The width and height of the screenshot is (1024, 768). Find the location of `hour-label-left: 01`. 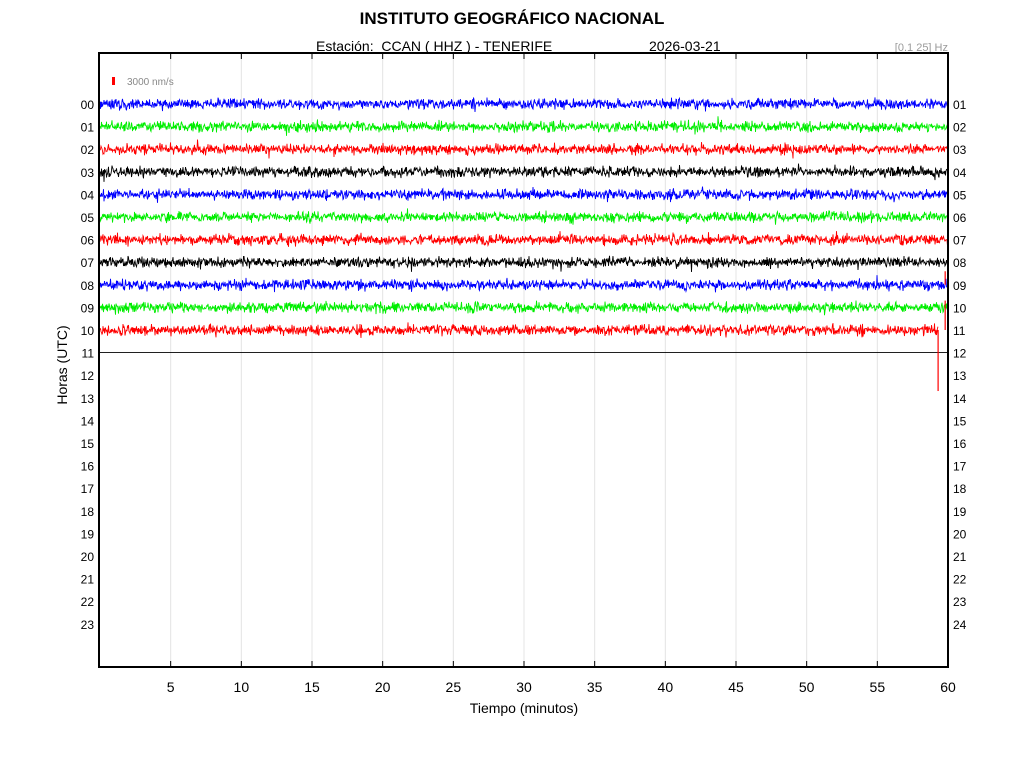

hour-label-left: 01 is located at coordinates (88, 128).